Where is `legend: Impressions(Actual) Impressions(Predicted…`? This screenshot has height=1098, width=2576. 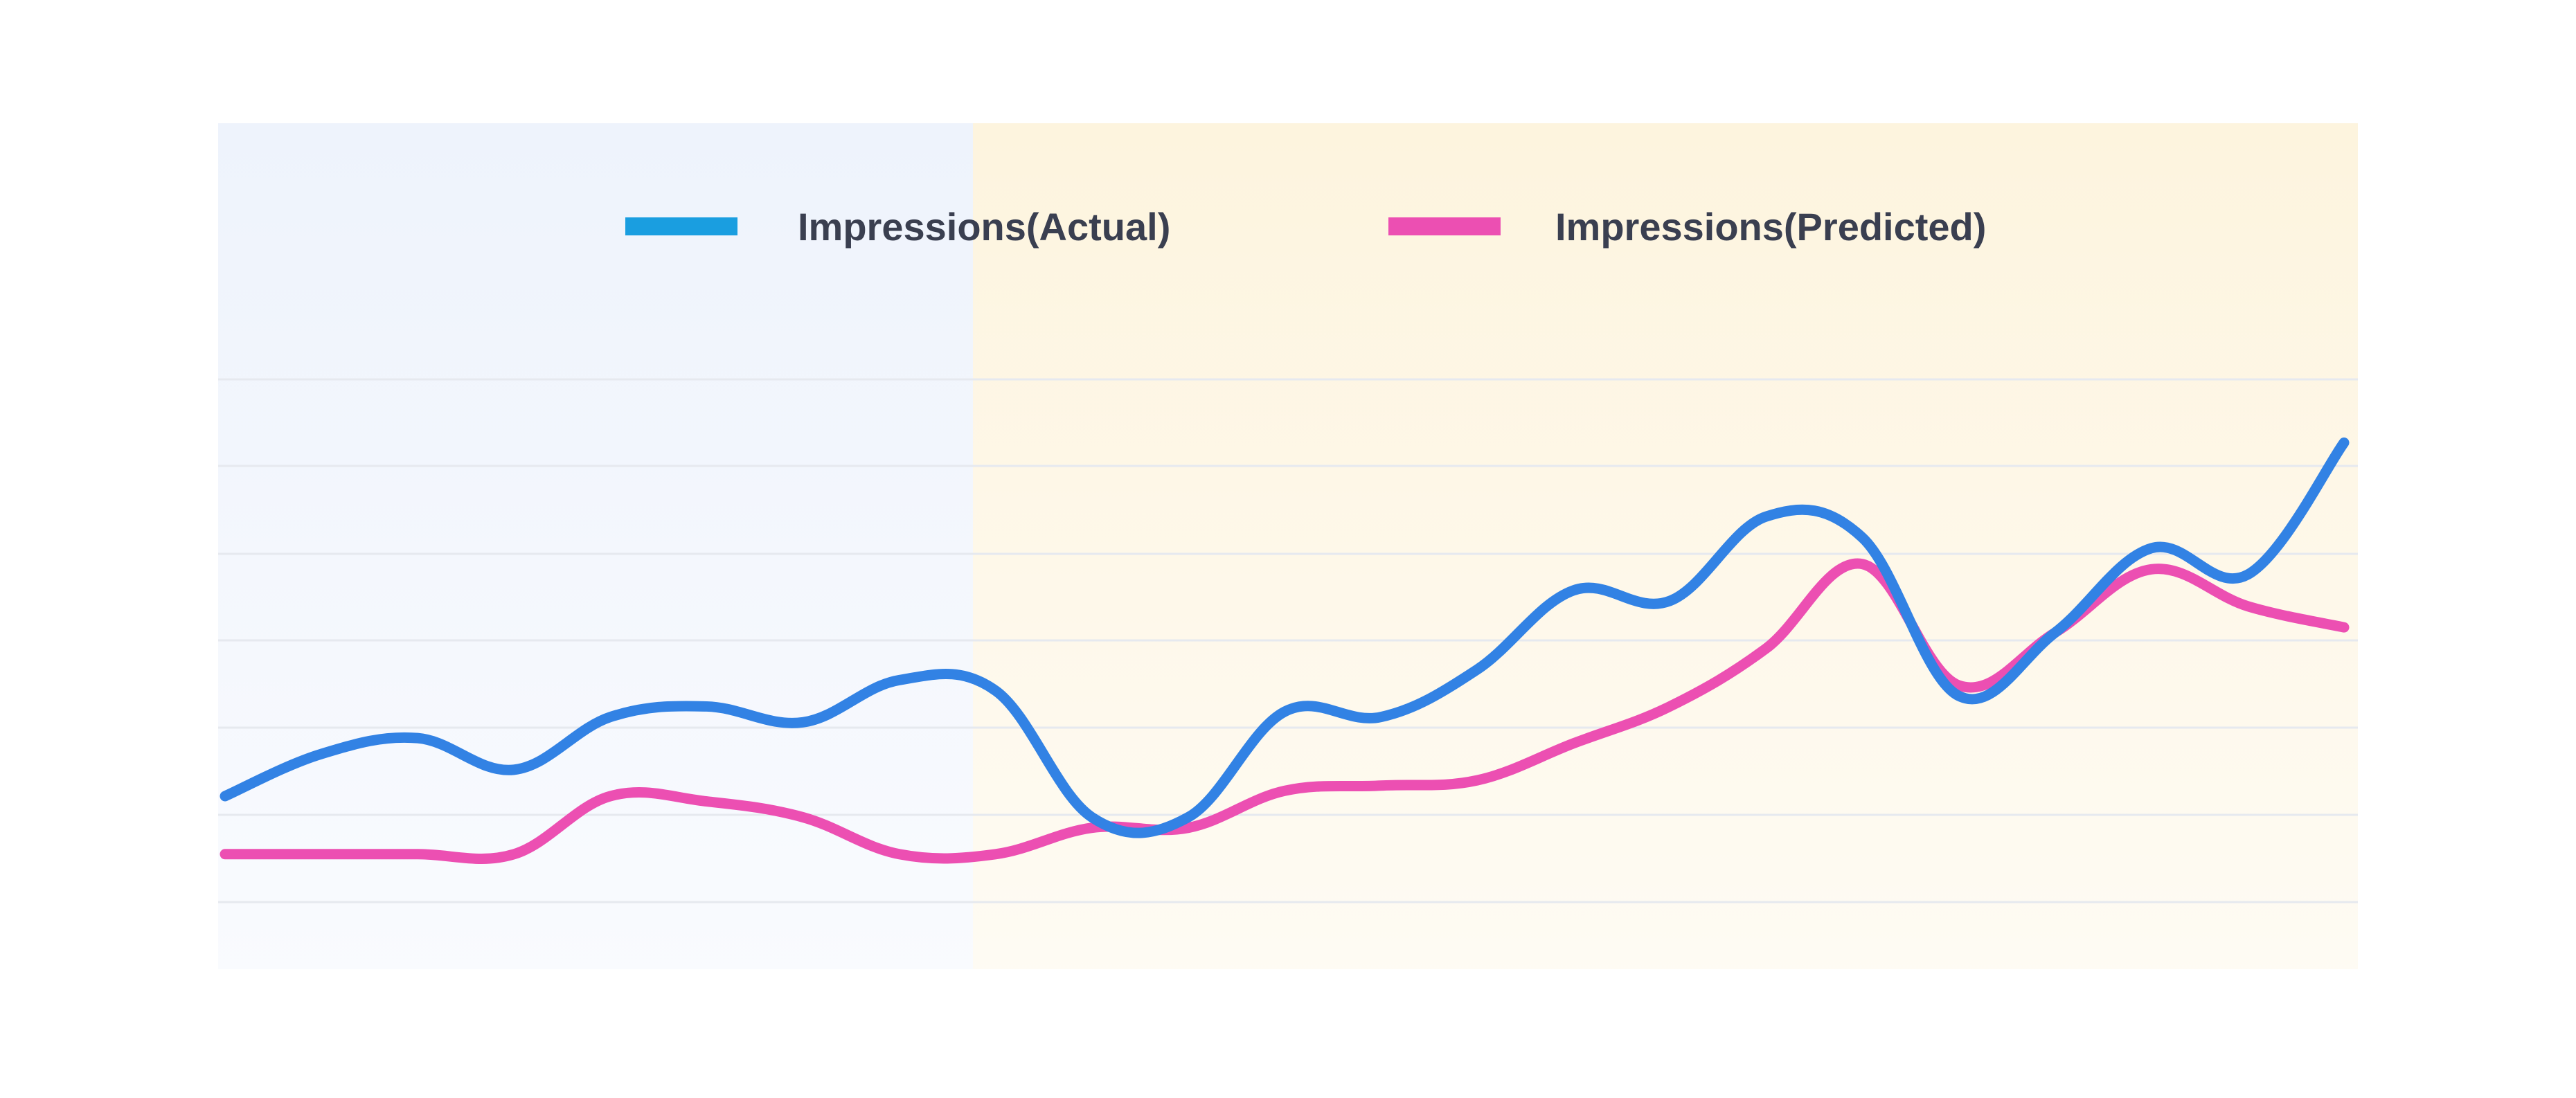 legend: Impressions(Actual) Impressions(Predicted… is located at coordinates (1305, 227).